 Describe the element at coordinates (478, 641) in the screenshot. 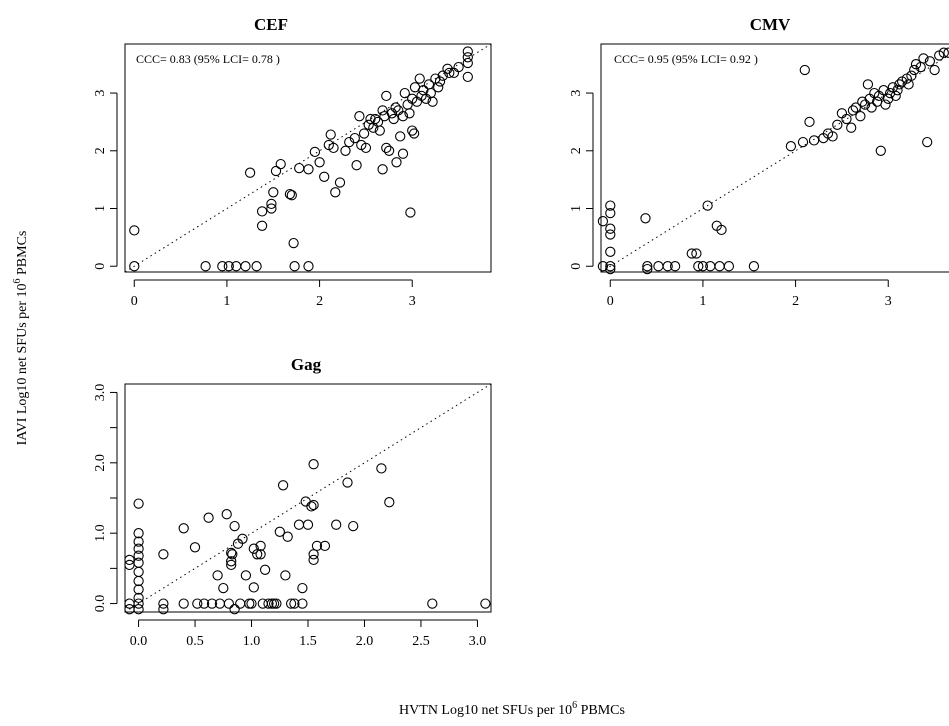

I see `x-tick-label: 3.0` at that location.